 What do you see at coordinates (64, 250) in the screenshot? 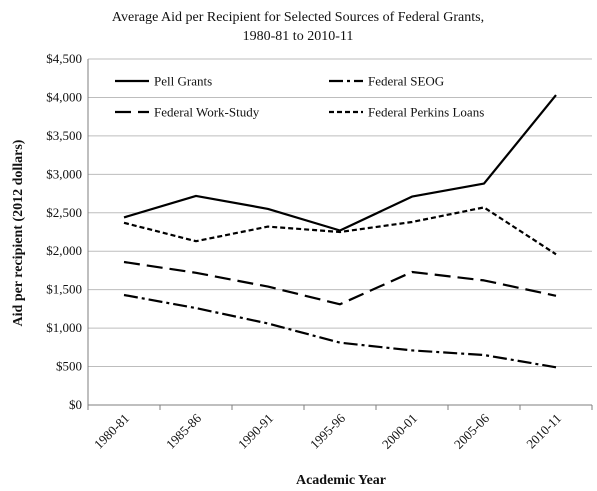
I see `y-tick-label: $2,000` at bounding box center [64, 250].